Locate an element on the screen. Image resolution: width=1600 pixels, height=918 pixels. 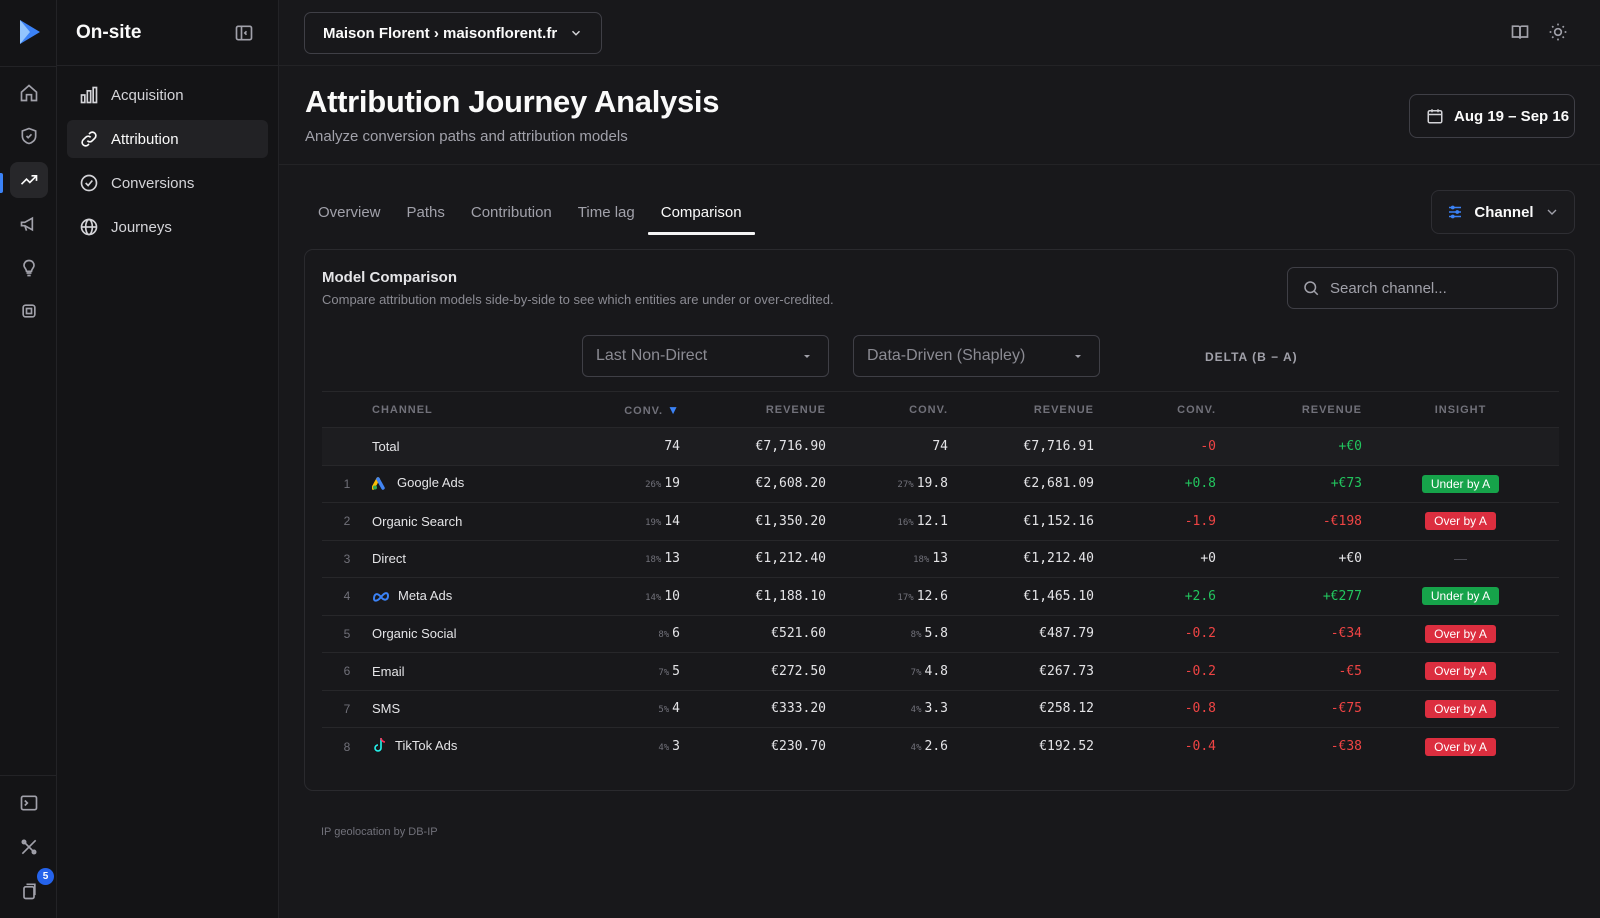
delta-revenue-value: +€0 is located at coordinates (1289, 558).